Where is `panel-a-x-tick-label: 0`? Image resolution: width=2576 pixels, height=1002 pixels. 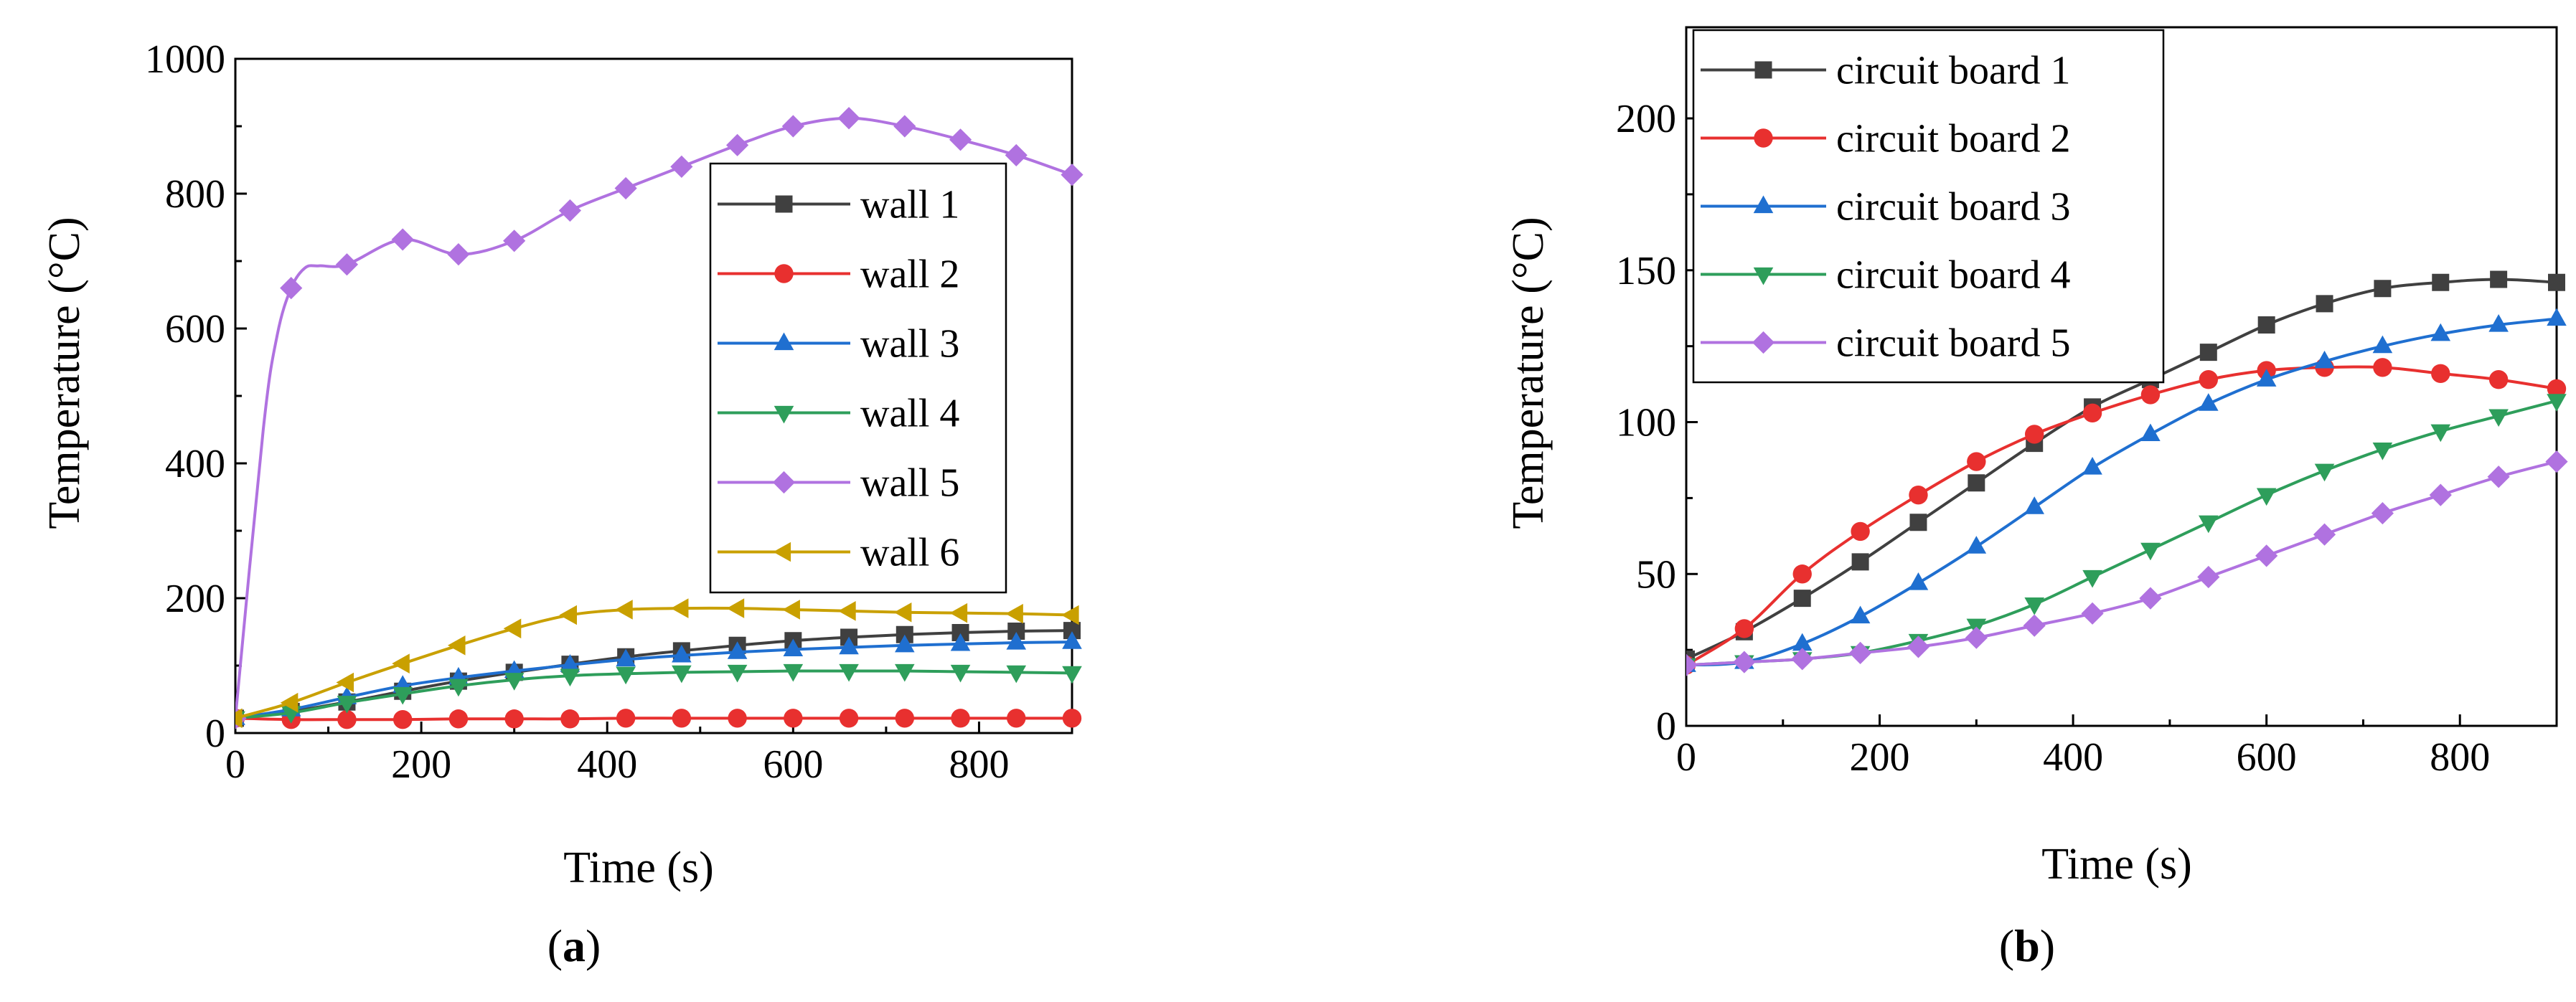 panel-a-x-tick-label: 0 is located at coordinates (235, 765).